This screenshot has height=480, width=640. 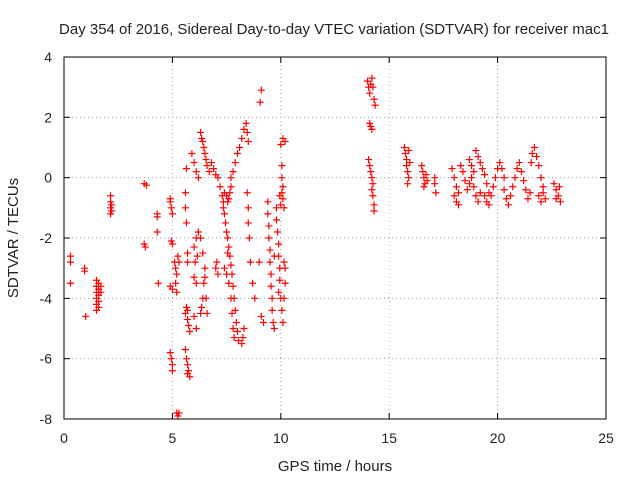 What do you see at coordinates (46, 298) in the screenshot?
I see `y-tick-label: -4` at bounding box center [46, 298].